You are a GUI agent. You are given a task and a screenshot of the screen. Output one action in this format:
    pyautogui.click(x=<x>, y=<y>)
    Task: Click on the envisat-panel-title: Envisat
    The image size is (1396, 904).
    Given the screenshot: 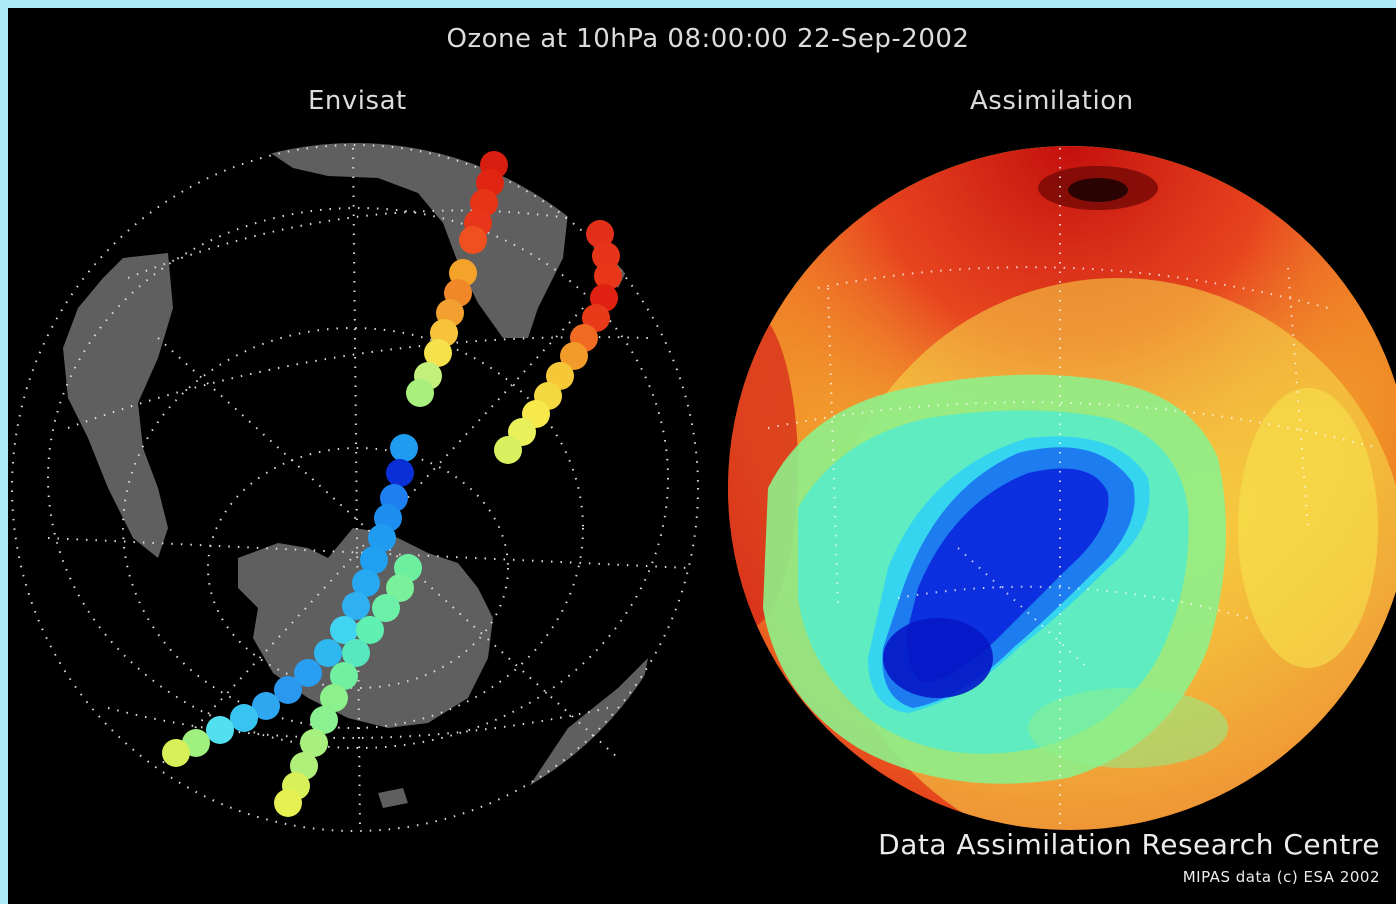 What is the action you would take?
    pyautogui.click(x=357, y=101)
    